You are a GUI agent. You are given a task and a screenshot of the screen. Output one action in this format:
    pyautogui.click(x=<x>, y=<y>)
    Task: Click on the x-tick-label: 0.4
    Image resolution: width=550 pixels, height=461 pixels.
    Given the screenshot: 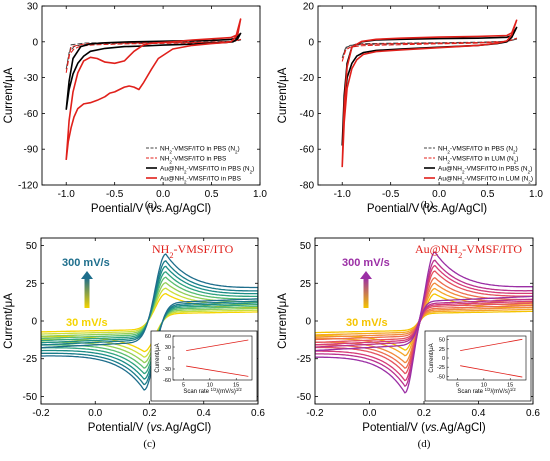 What is the action you would take?
    pyautogui.click(x=479, y=413)
    